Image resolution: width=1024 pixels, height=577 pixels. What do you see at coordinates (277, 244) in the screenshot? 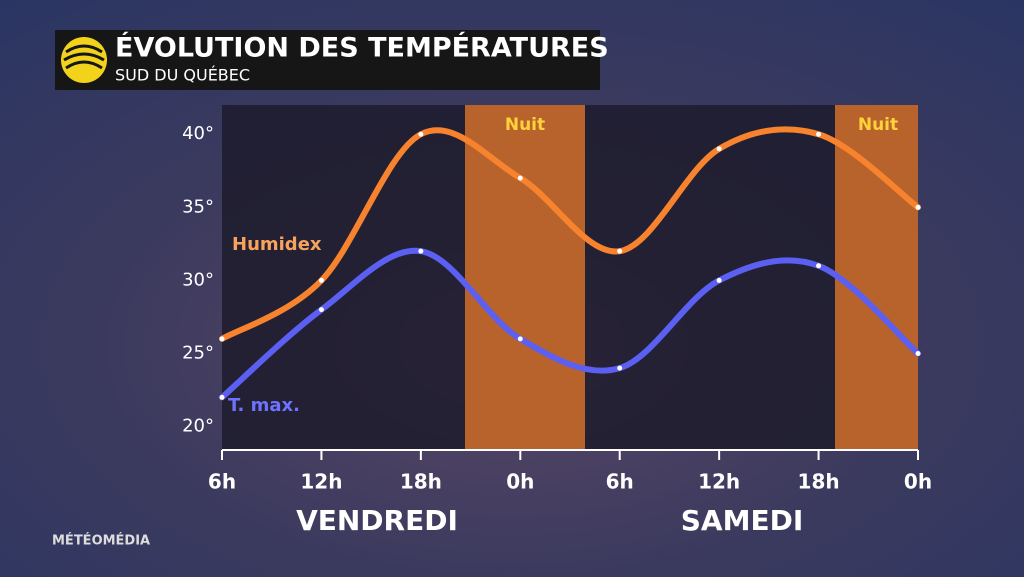
I see `series-label: Humidex` at bounding box center [277, 244].